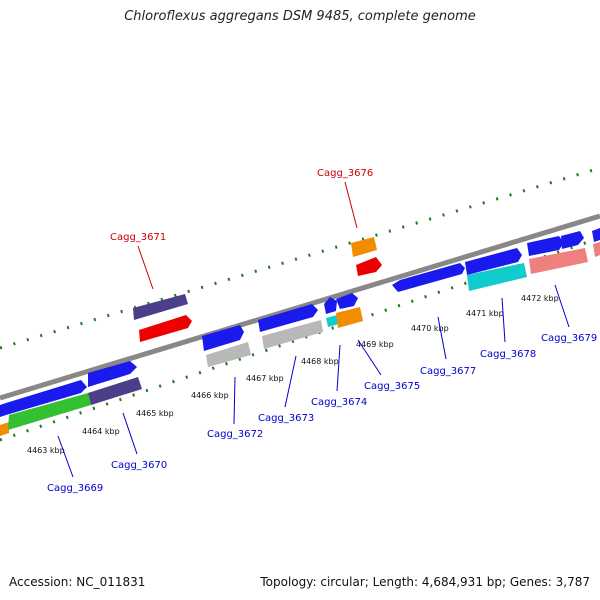 This screenshot has width=600, height=600. Describe the element at coordinates (508, 354) in the screenshot. I see `gene-label: Cagg_3678` at that location.